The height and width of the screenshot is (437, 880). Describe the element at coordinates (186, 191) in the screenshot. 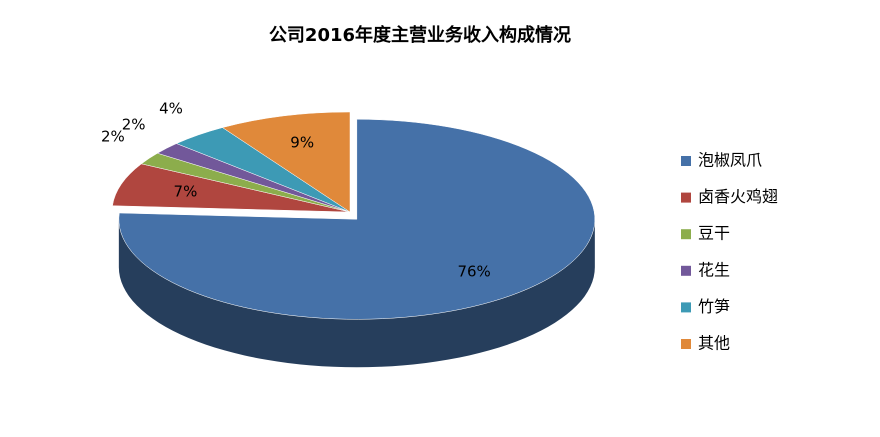

I see `data-label: 7%` at that location.